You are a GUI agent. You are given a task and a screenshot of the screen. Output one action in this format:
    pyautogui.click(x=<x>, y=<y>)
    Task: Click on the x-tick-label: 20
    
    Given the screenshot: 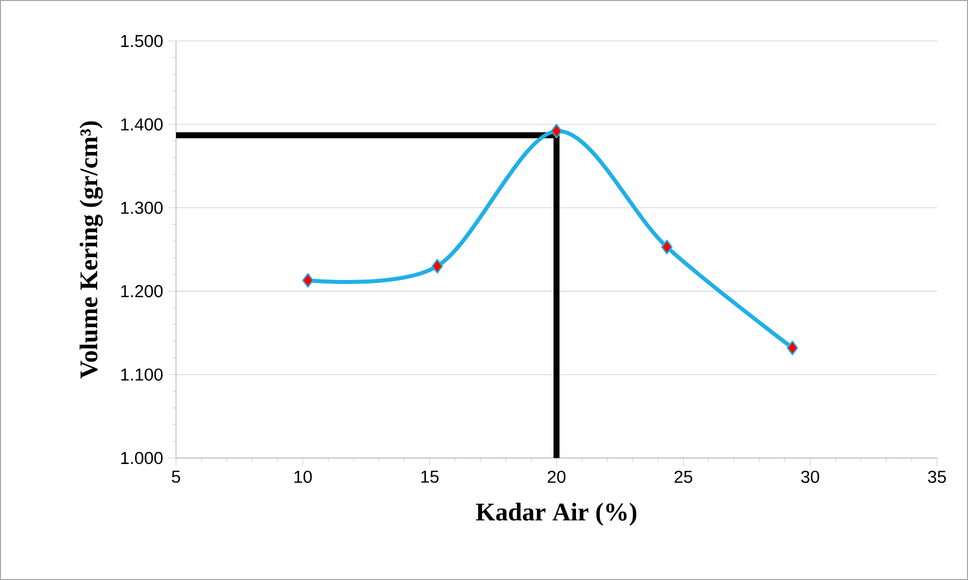 What is the action you would take?
    pyautogui.click(x=557, y=476)
    